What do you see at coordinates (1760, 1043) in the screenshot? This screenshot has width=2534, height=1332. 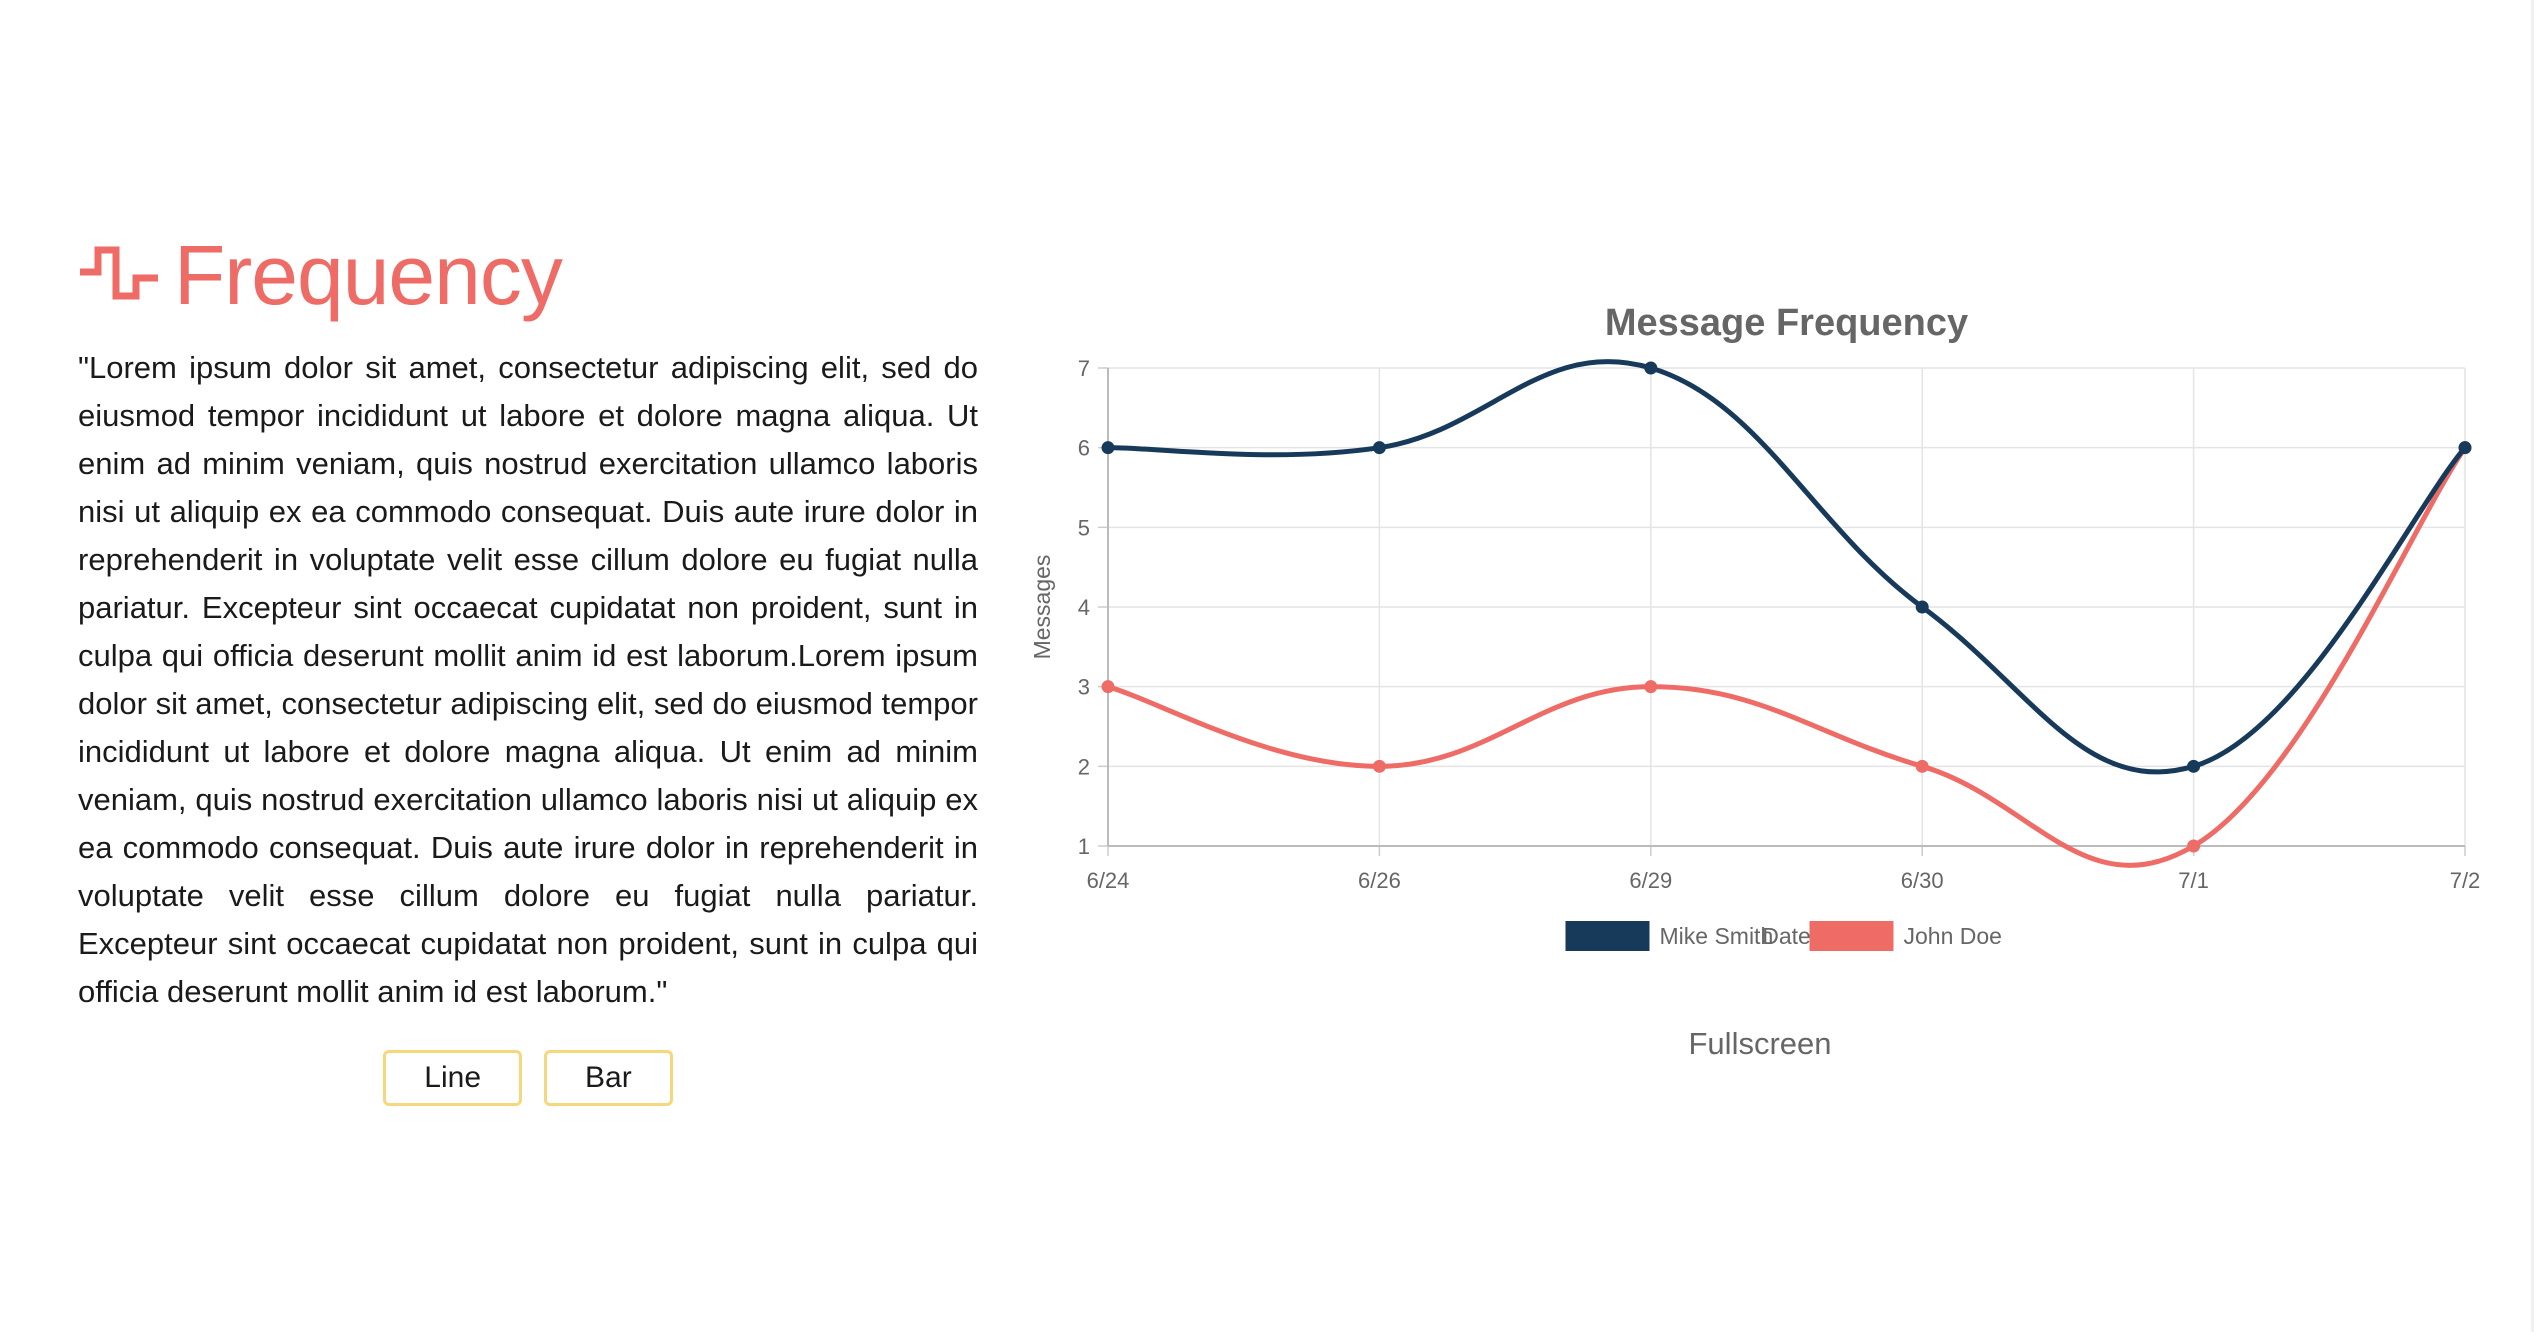 I see `fullscreen-button: Fullscreen` at bounding box center [1760, 1043].